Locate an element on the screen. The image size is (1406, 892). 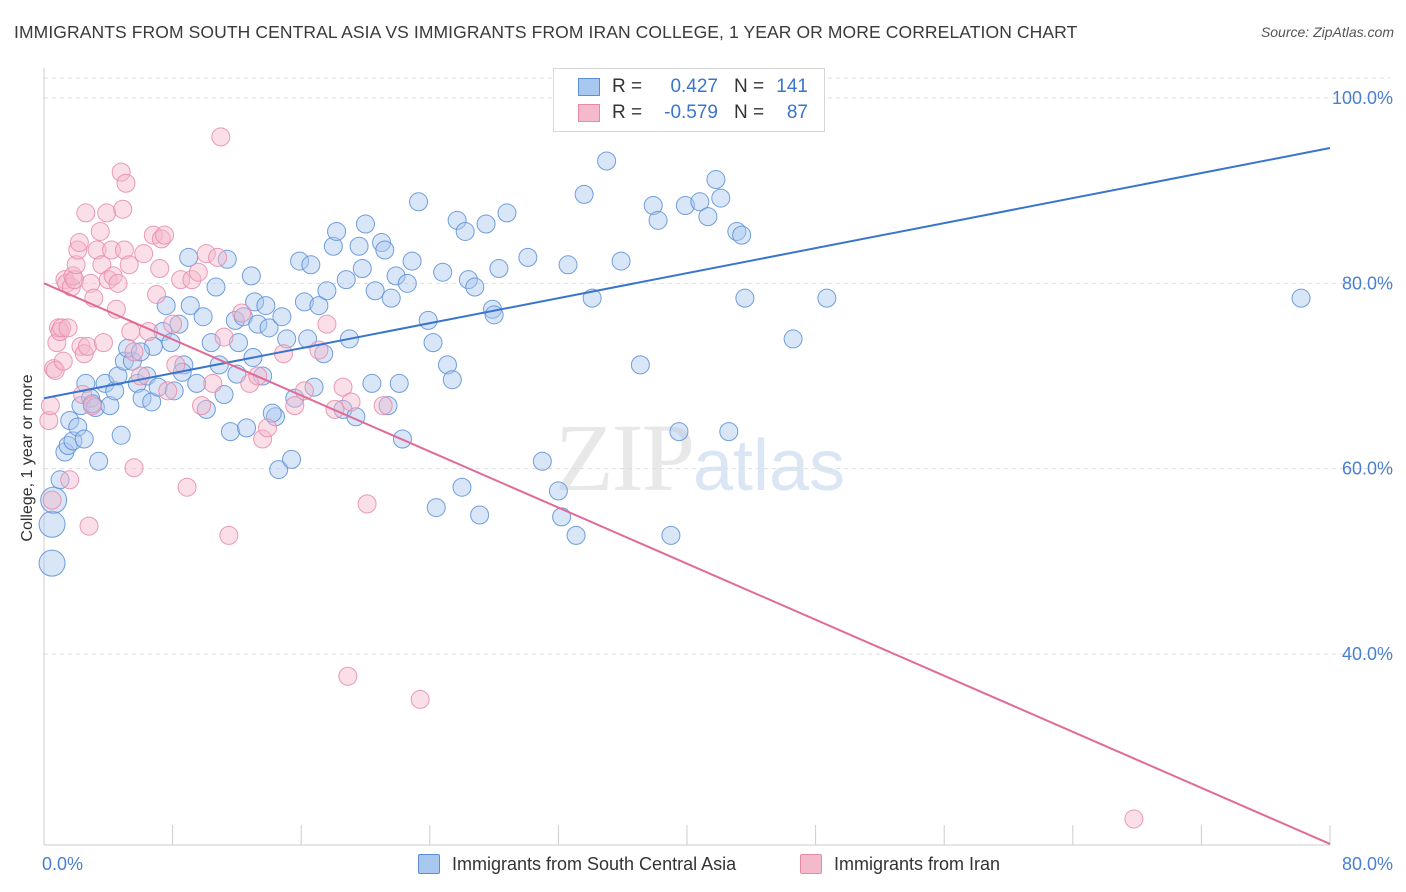
legend-n-value: 87 is located at coordinates (797, 112).